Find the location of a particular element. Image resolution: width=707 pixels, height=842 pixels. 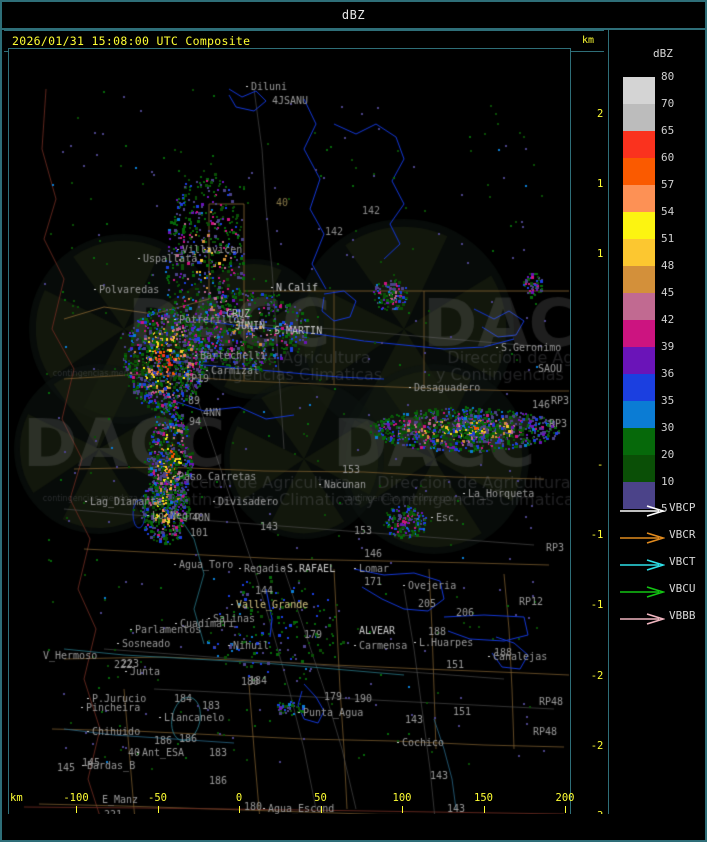

x-axis-tick-label: 150 is located at coordinates (483, 798).